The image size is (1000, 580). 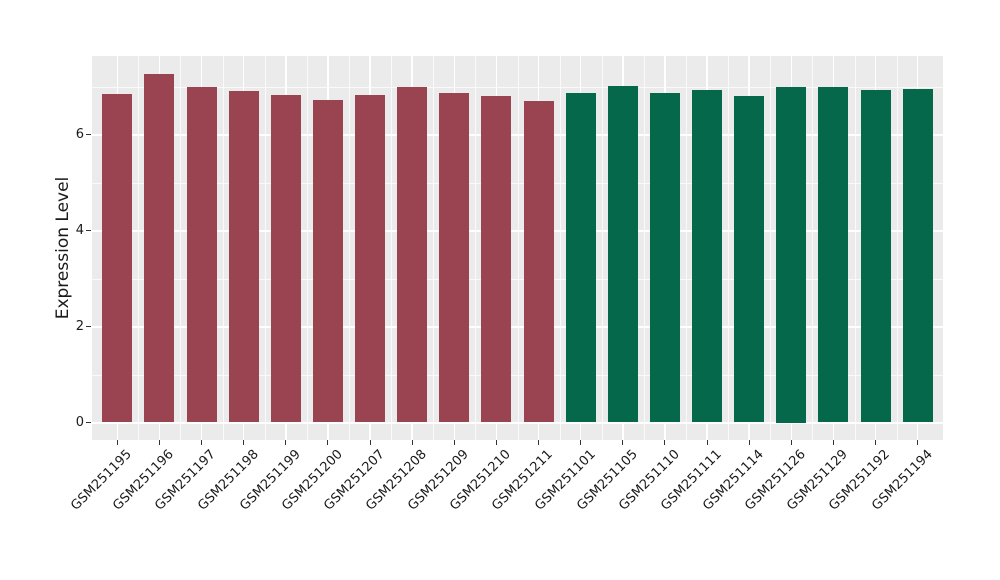 I want to click on bar-GSM251200, so click(x=327, y=261).